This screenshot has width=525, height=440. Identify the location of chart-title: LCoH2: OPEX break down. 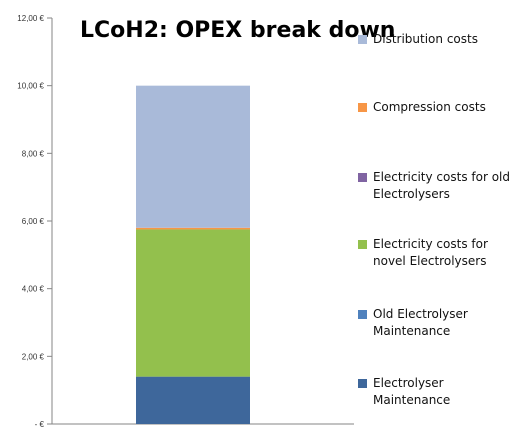
(238, 30).